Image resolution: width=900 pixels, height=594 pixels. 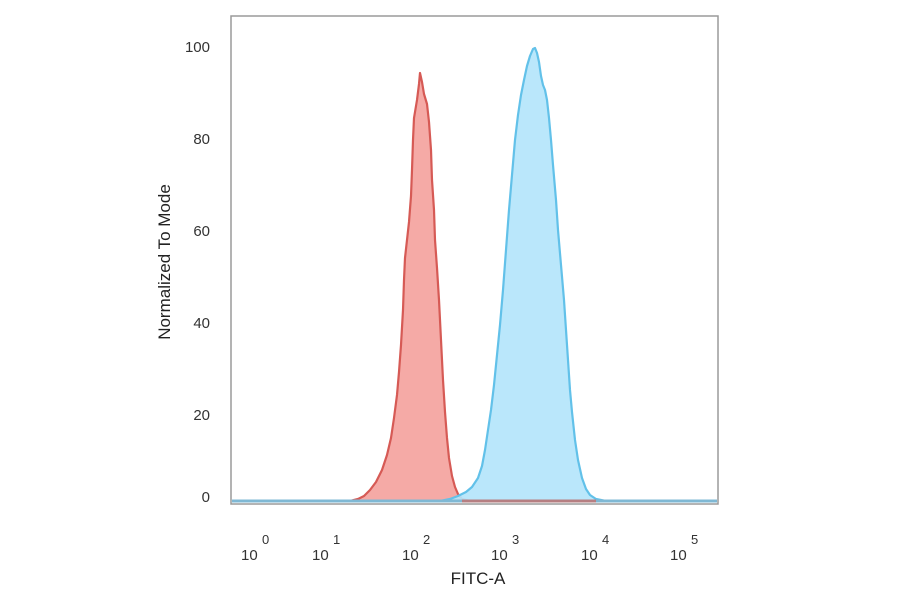 I want to click on stained-histogram-area, so click(x=523, y=274).